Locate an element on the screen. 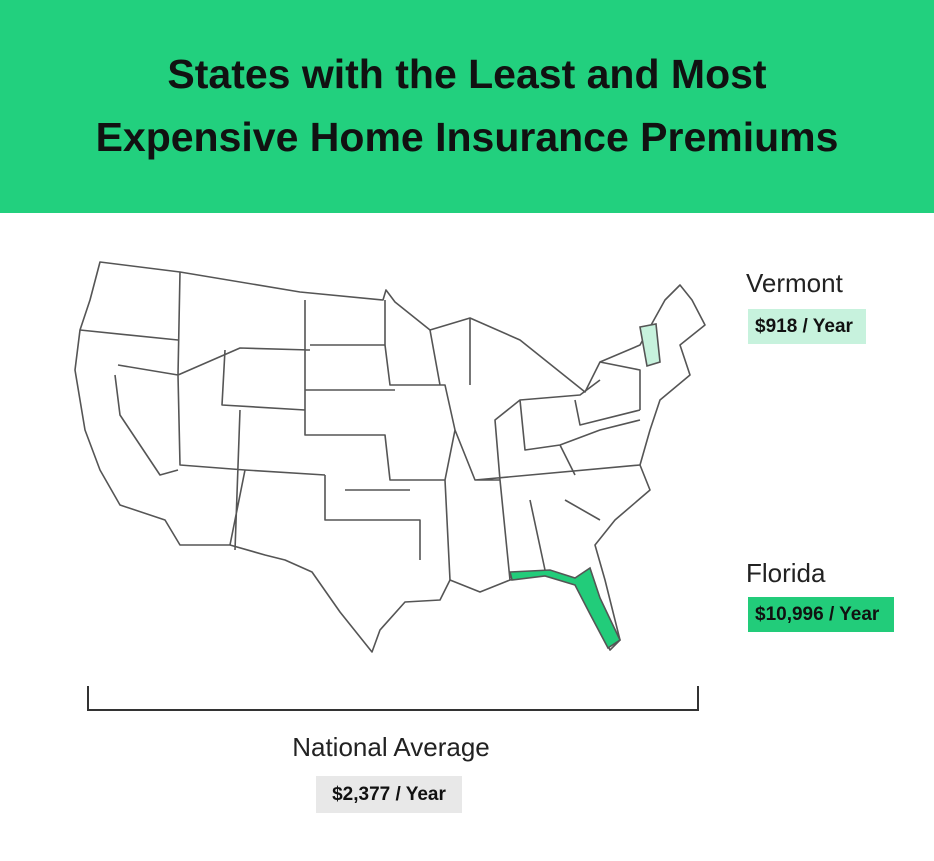 This screenshot has width=934, height=861. vermont-shape is located at coordinates (650, 345).